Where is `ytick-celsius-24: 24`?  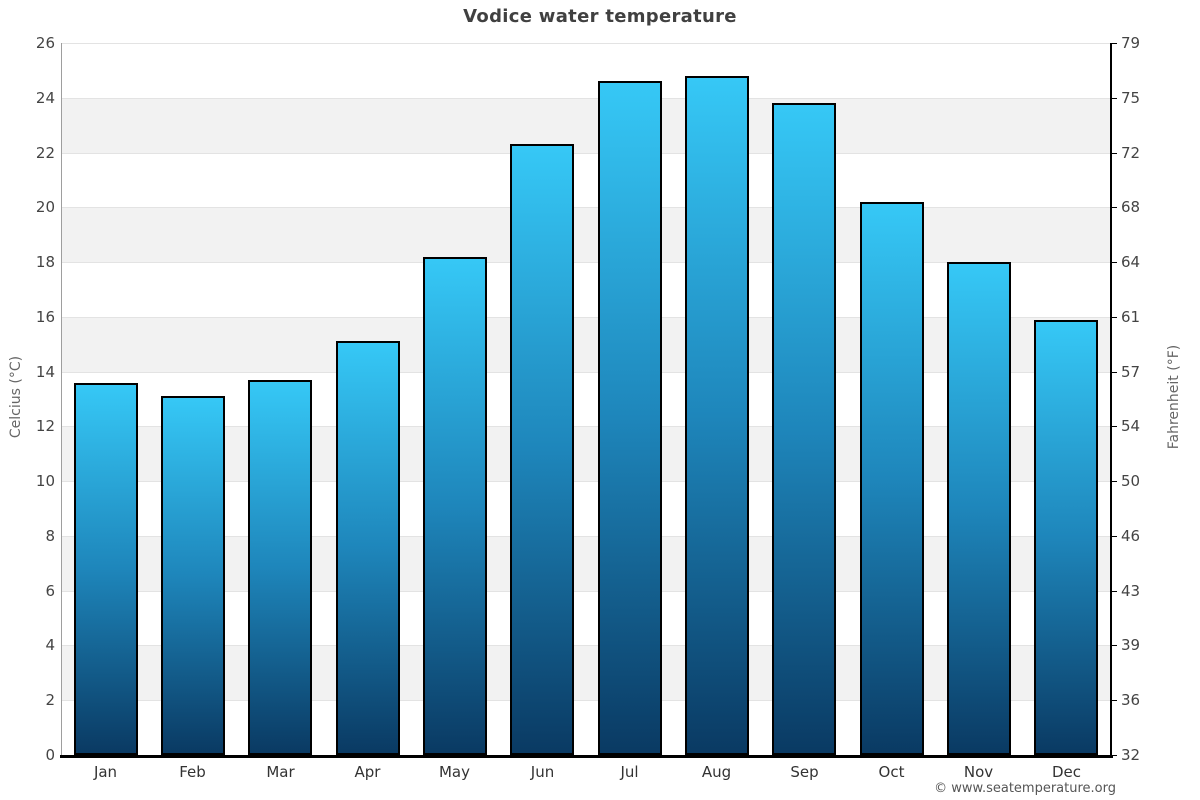 ytick-celsius-24: 24 is located at coordinates (45, 98).